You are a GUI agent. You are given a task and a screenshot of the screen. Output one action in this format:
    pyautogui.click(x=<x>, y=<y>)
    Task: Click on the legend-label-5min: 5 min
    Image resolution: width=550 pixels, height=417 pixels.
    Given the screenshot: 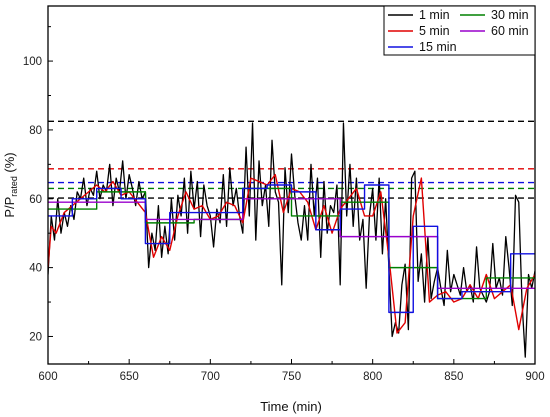 What is the action you would take?
    pyautogui.click(x=434, y=31)
    